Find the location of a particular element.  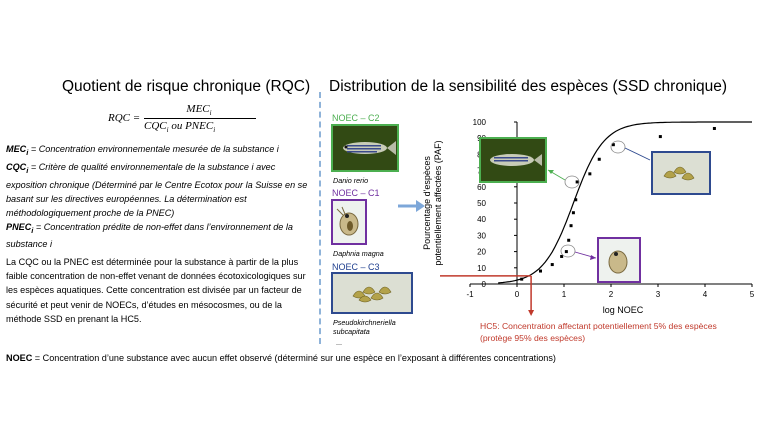

ssd-curve is located at coordinates (625, 202).